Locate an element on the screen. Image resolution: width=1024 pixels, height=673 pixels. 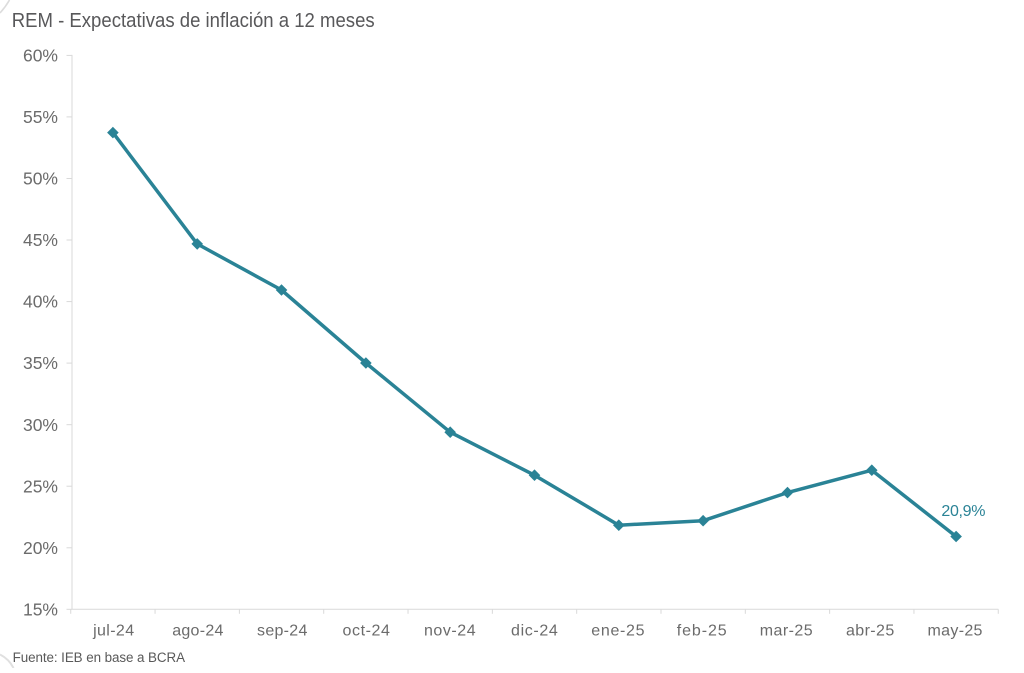
svg-text: ago-24 is located at coordinates (197, 631).